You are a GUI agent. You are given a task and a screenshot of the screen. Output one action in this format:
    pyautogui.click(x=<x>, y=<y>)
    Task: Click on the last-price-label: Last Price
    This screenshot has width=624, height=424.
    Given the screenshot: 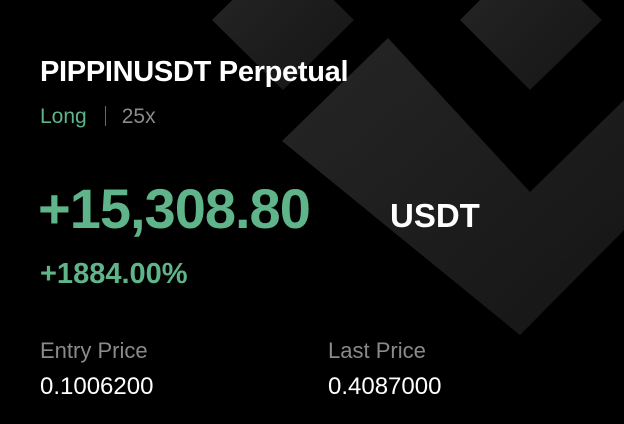 What is the action you would take?
    pyautogui.click(x=377, y=350)
    